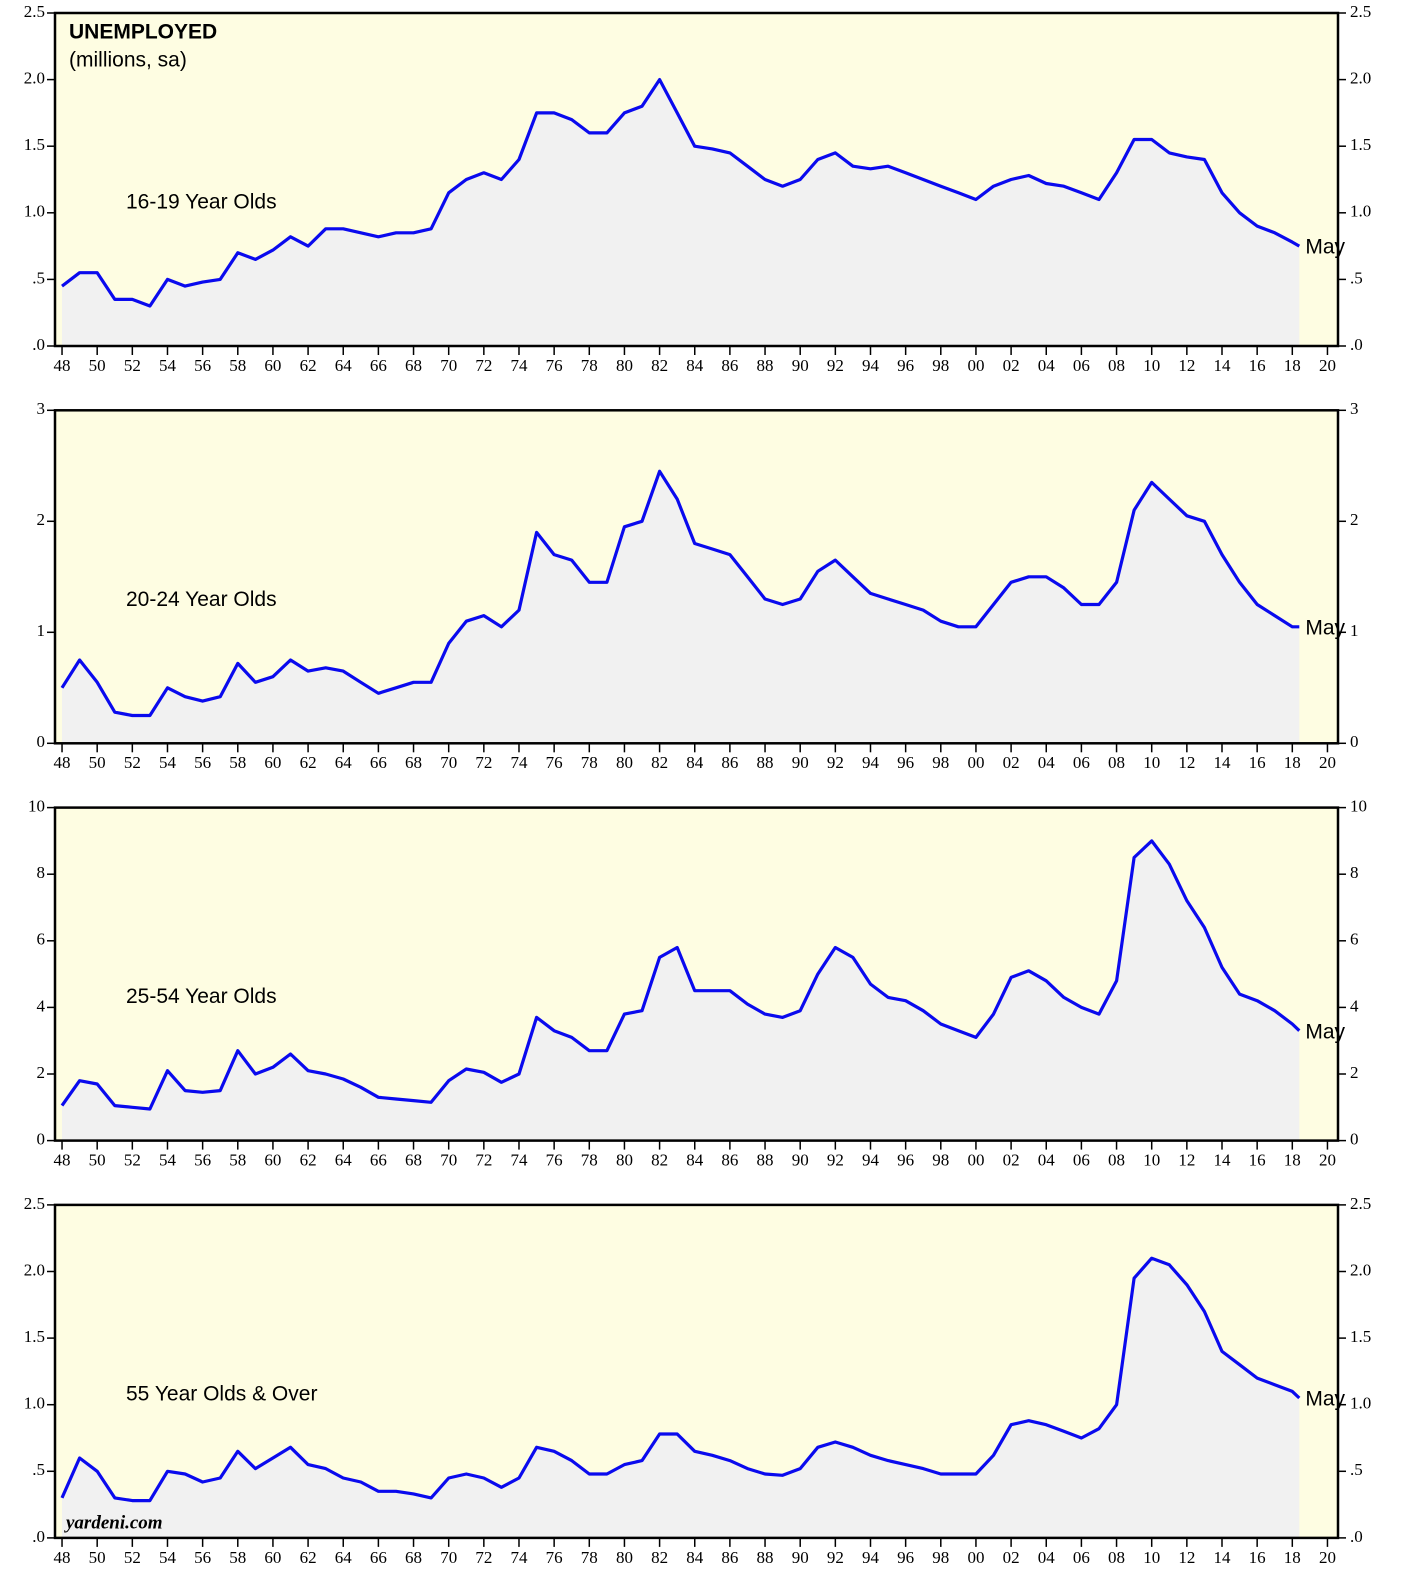 This screenshot has width=1416, height=1583. Describe the element at coordinates (221, 1393) in the screenshot. I see `panel-label: 55 Year Olds & Over` at that location.